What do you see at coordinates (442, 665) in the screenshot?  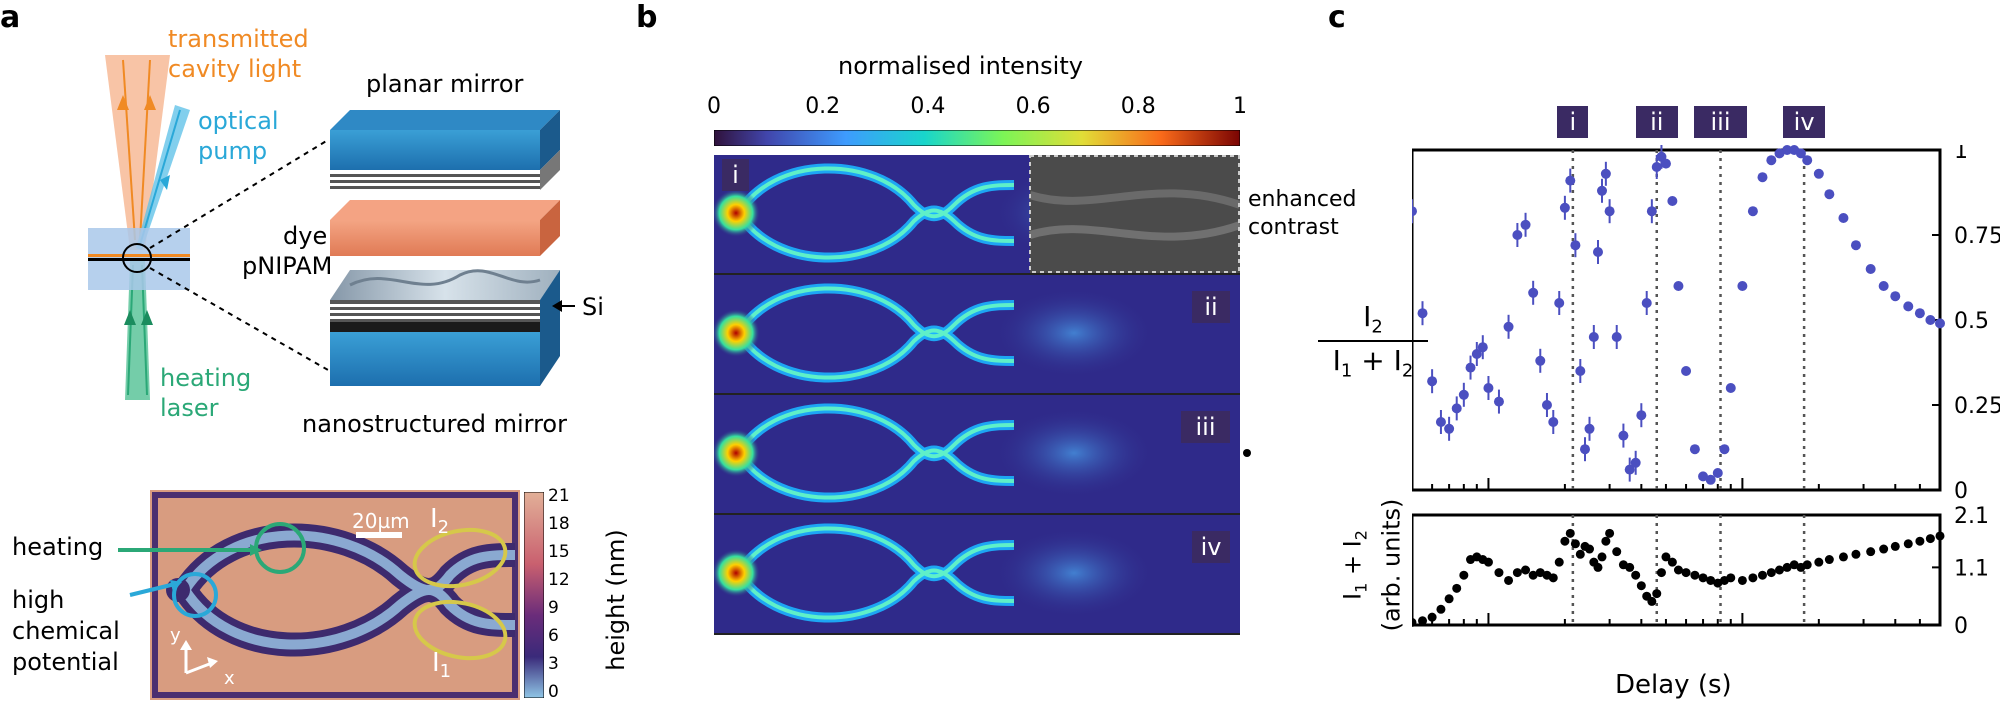 I see `port-i1-label: I1` at bounding box center [442, 665].